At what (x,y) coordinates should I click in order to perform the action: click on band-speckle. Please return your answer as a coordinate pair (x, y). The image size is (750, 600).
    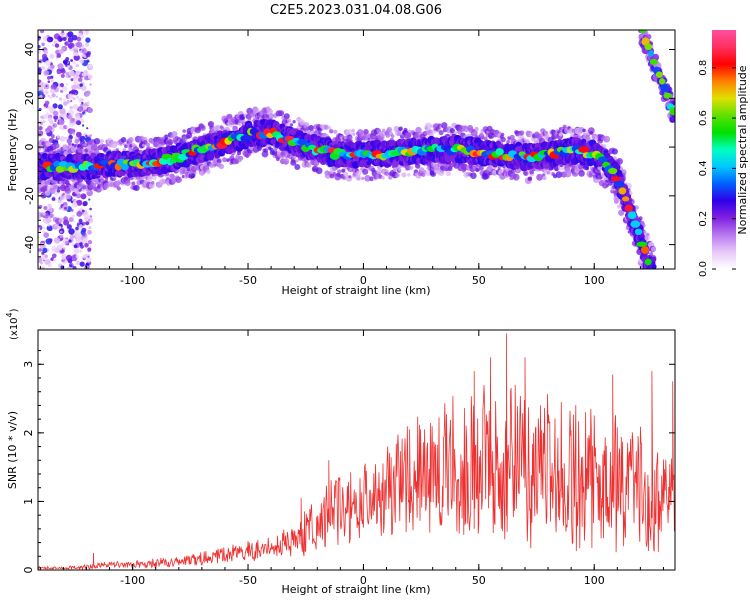
    Looking at the image, I should click on (168, 148).